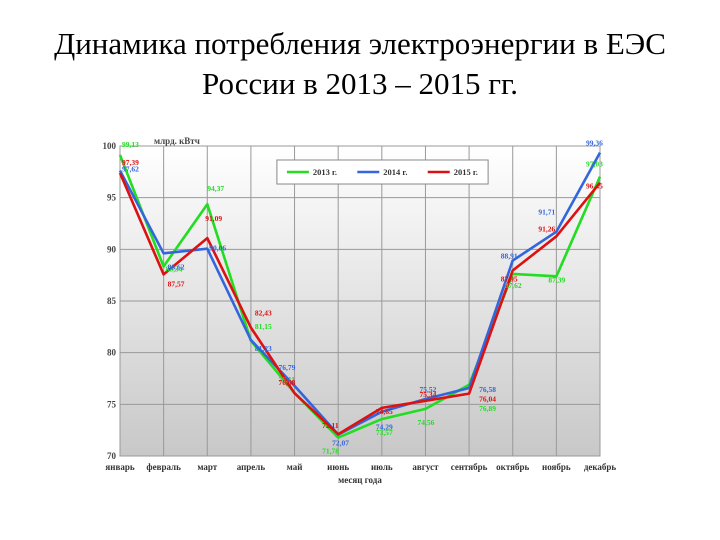 This screenshot has height=540, width=720. What do you see at coordinates (466, 172) in the screenshot?
I see `legend-label: 2015 г.` at bounding box center [466, 172].